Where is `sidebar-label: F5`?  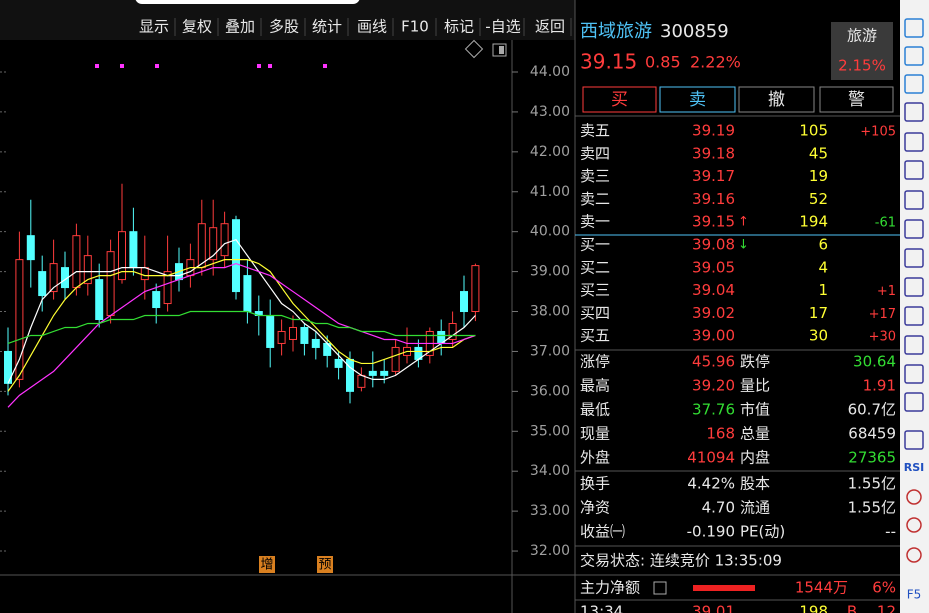
sidebar-label: F5 is located at coordinates (914, 595).